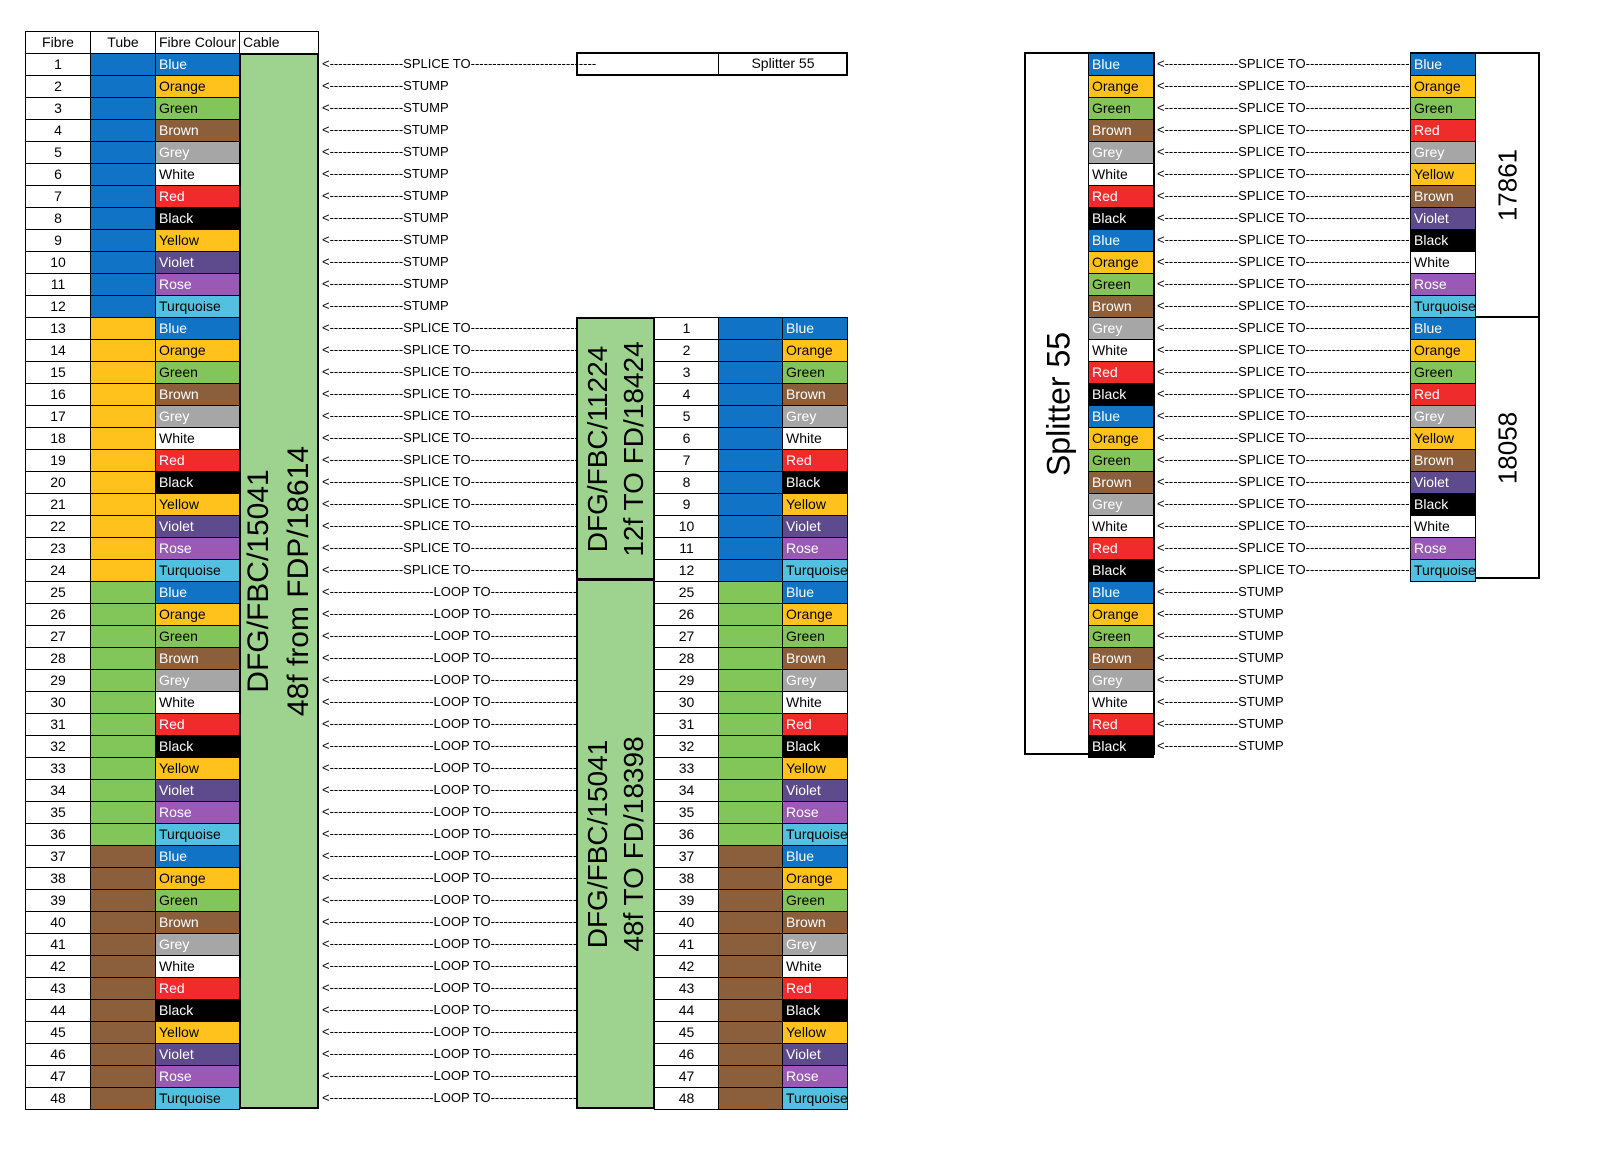 The image size is (1600, 1162). I want to click on left-fibre-colour: Violet, so click(197, 526).